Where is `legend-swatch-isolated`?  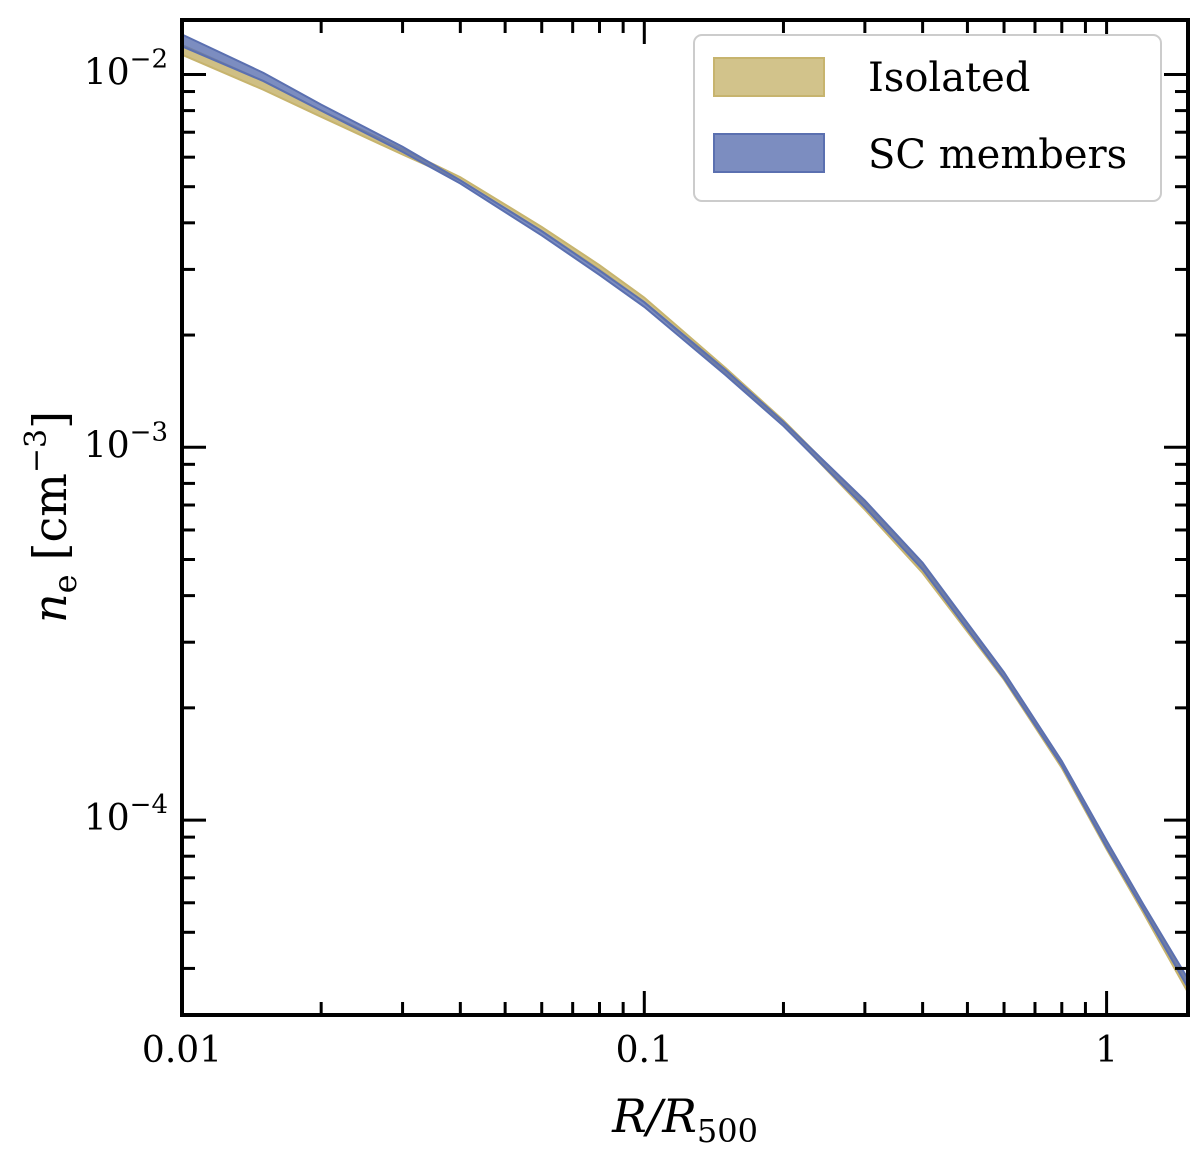 legend-swatch-isolated is located at coordinates (769, 77).